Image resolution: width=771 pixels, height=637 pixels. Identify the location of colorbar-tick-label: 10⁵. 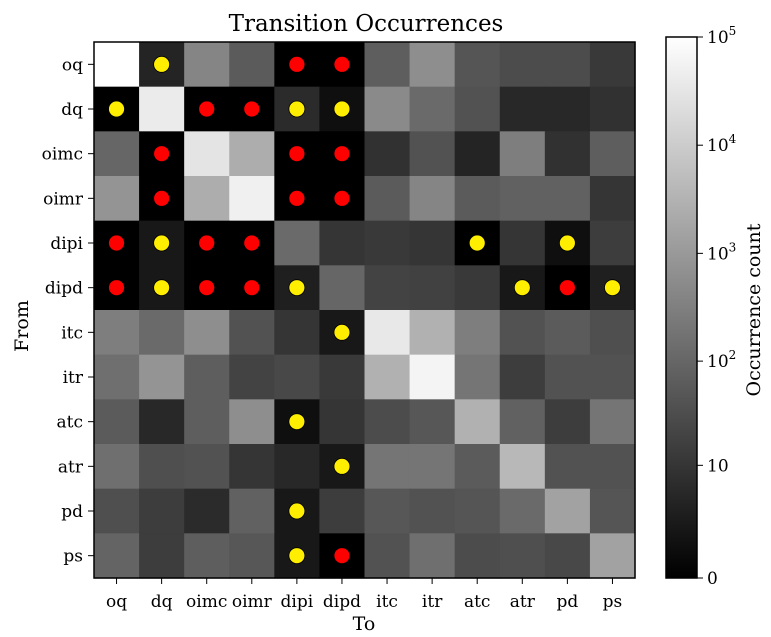
(721, 36).